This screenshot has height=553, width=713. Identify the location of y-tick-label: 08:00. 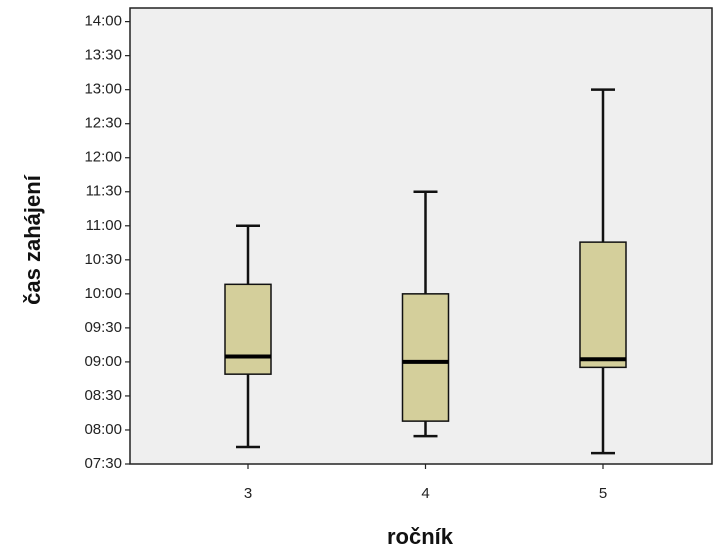
(103, 429).